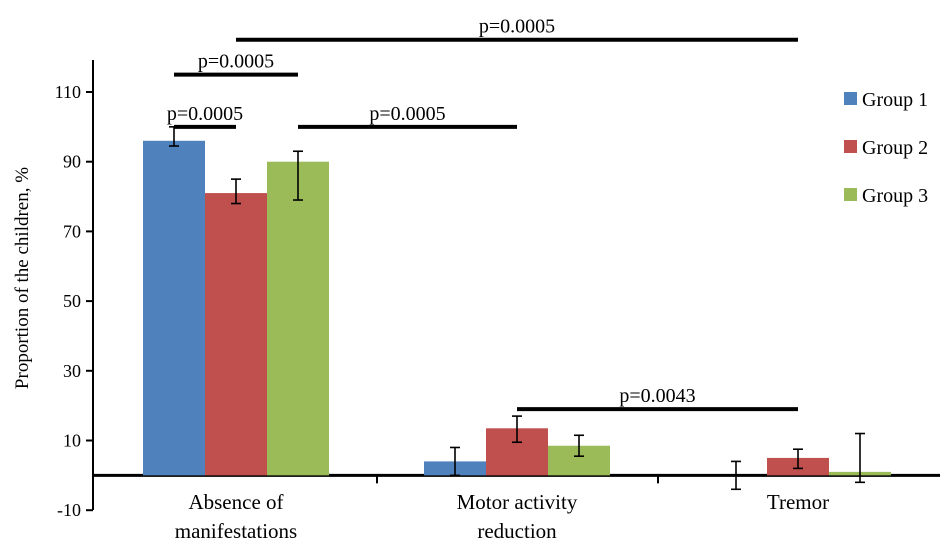 Image resolution: width=948 pixels, height=551 pixels. What do you see at coordinates (895, 196) in the screenshot?
I see `legend-label: Group 3` at bounding box center [895, 196].